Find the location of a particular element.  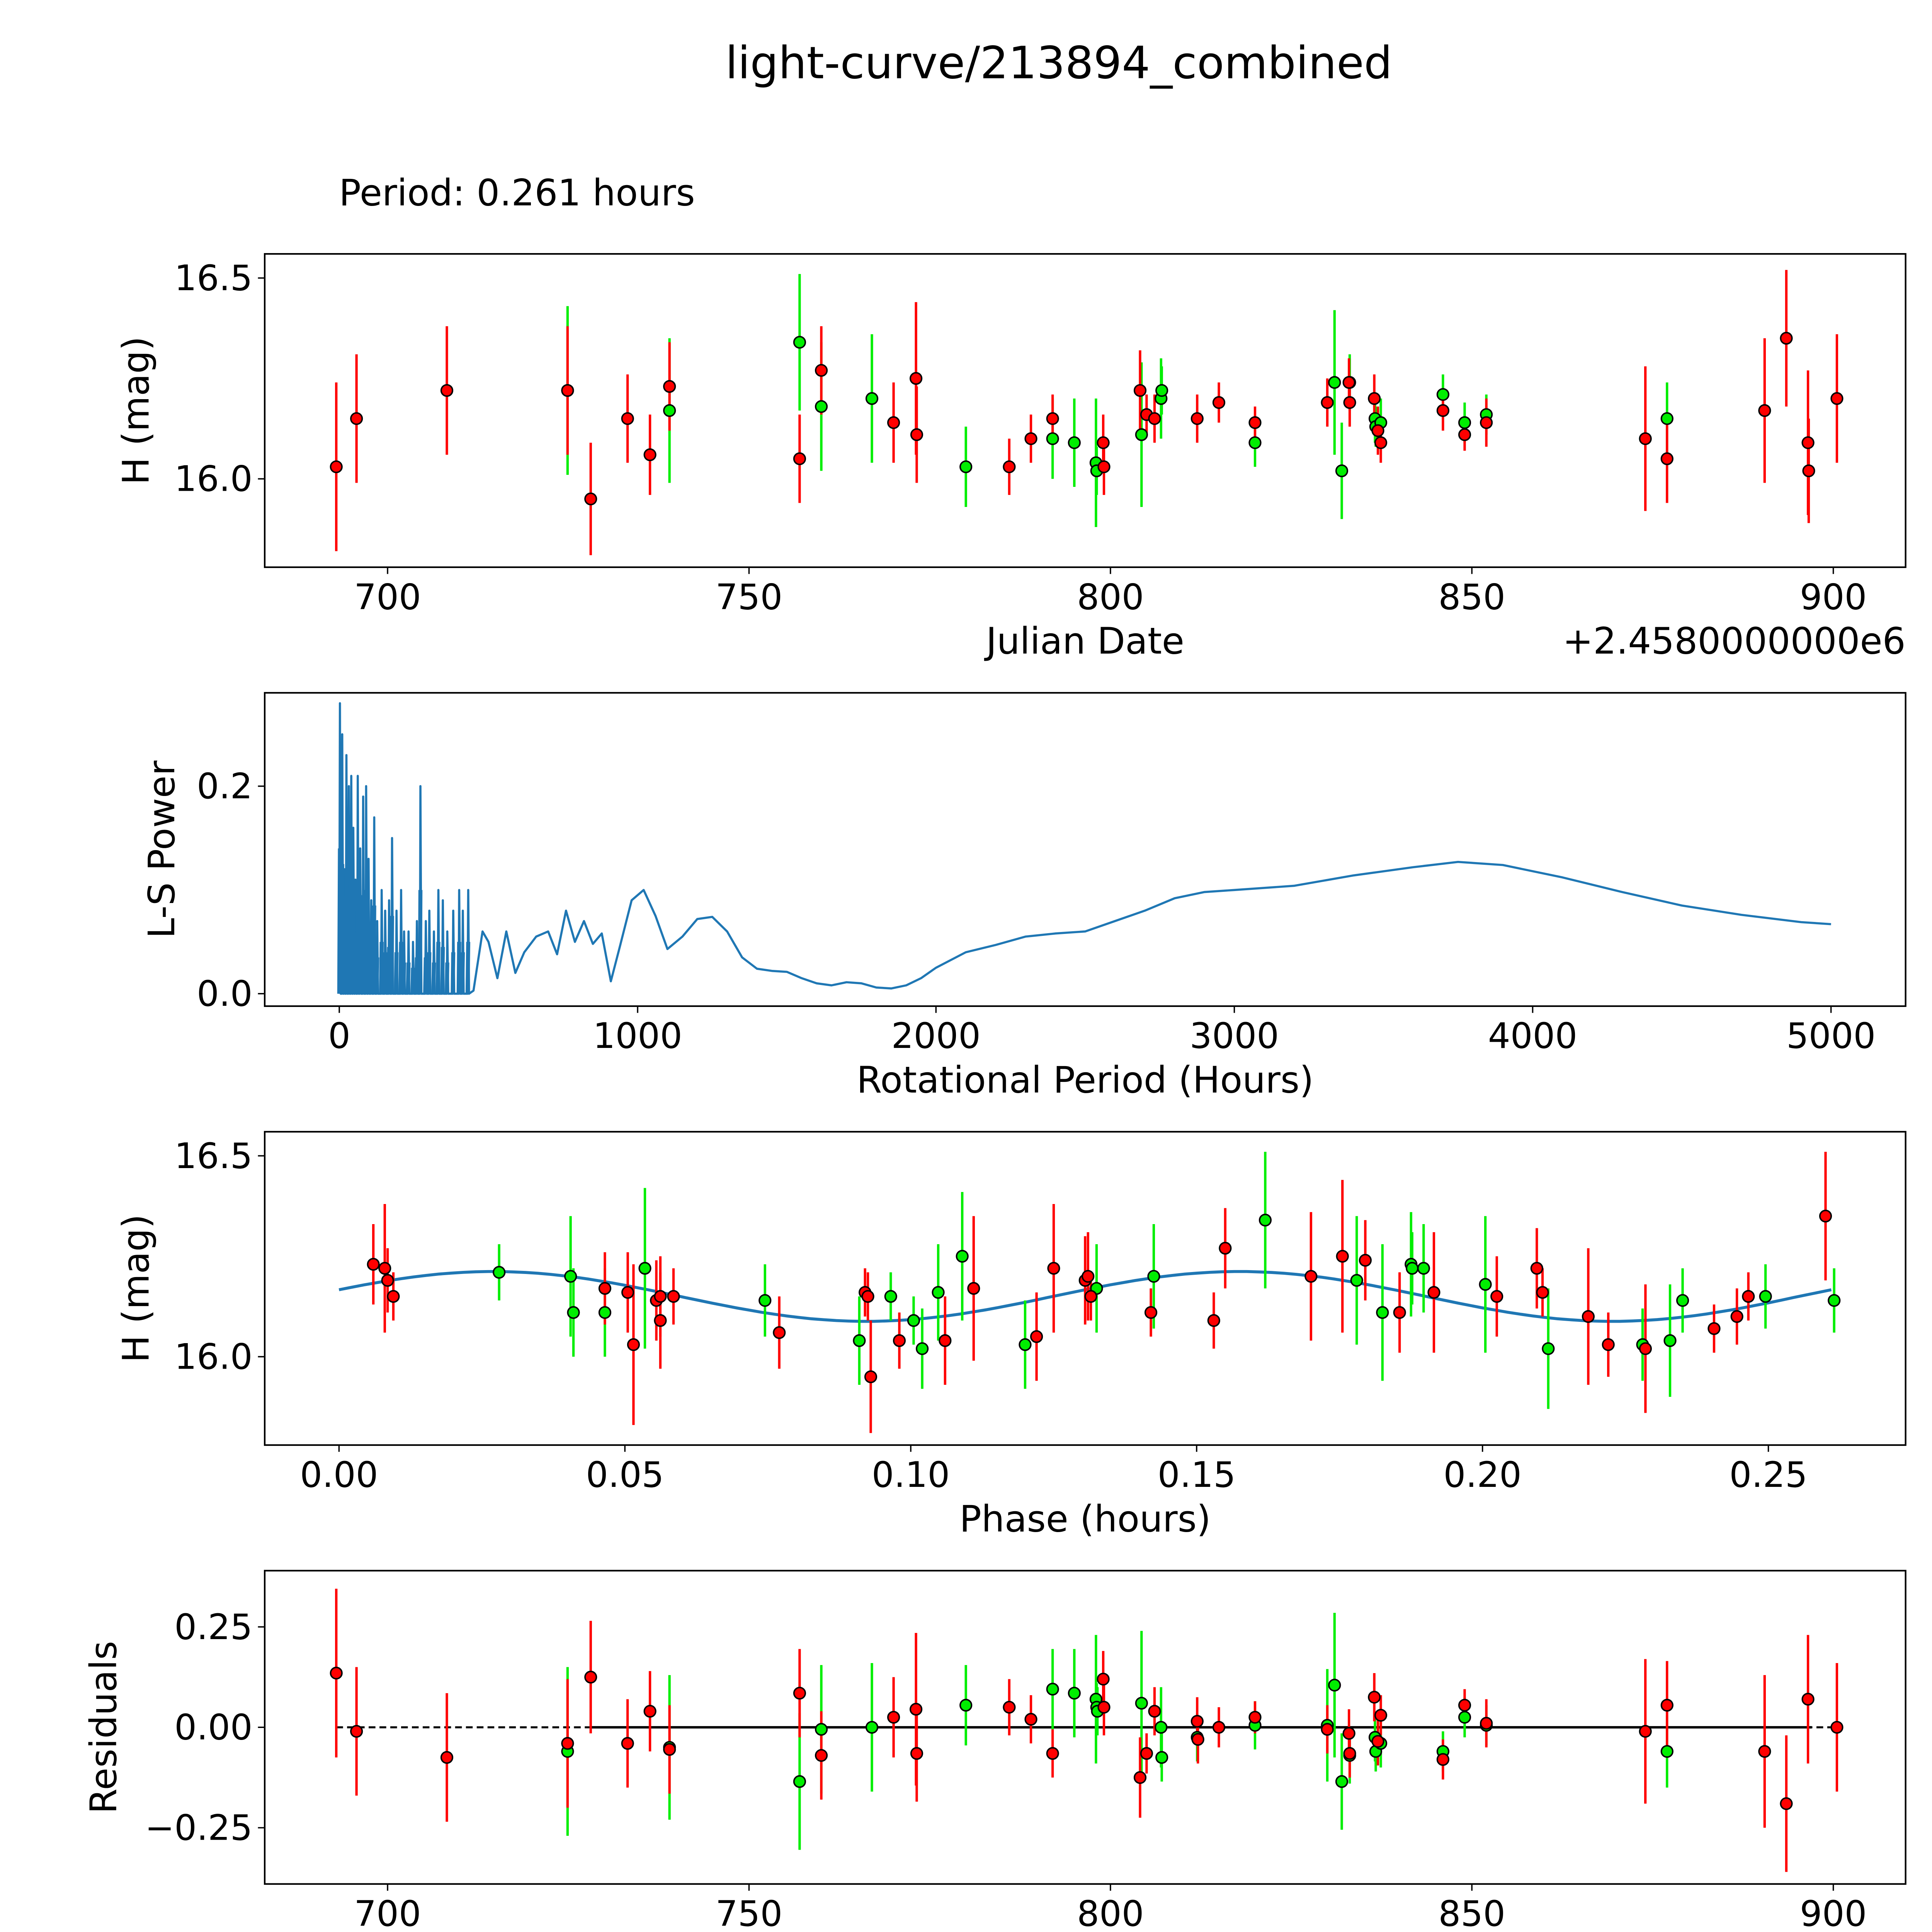

x-tick-label: 0.20 is located at coordinates (1483, 1475).